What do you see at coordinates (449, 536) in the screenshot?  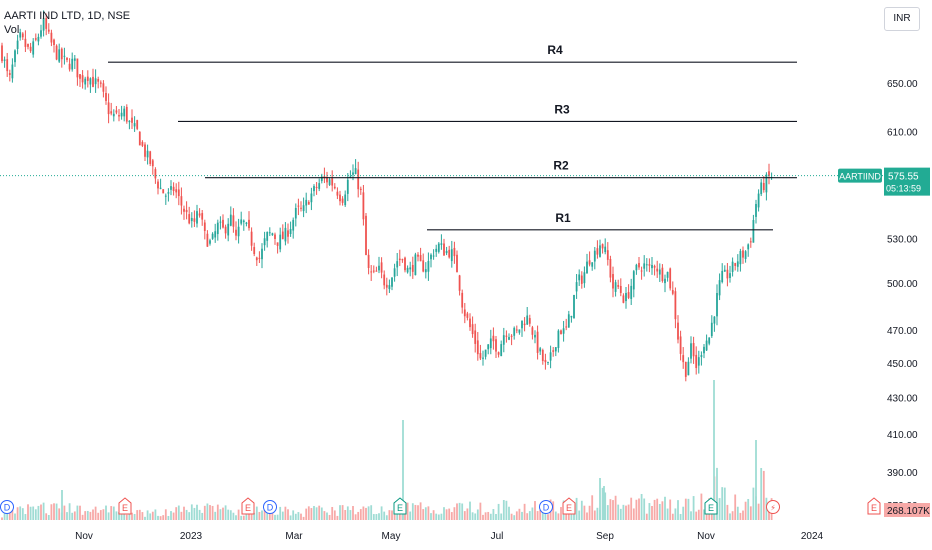 I see `time-axis: Nov 2023 Mar May Jul Sep Nov 2024` at bounding box center [449, 536].